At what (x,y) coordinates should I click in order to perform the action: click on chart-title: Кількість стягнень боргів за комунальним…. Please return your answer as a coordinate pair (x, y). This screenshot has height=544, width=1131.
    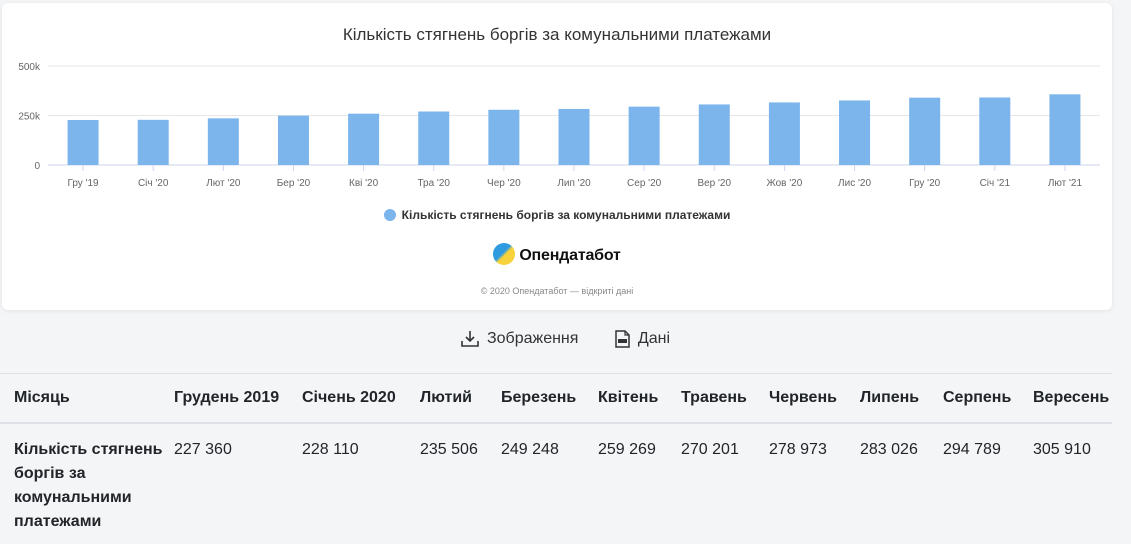
    Looking at the image, I should click on (557, 34).